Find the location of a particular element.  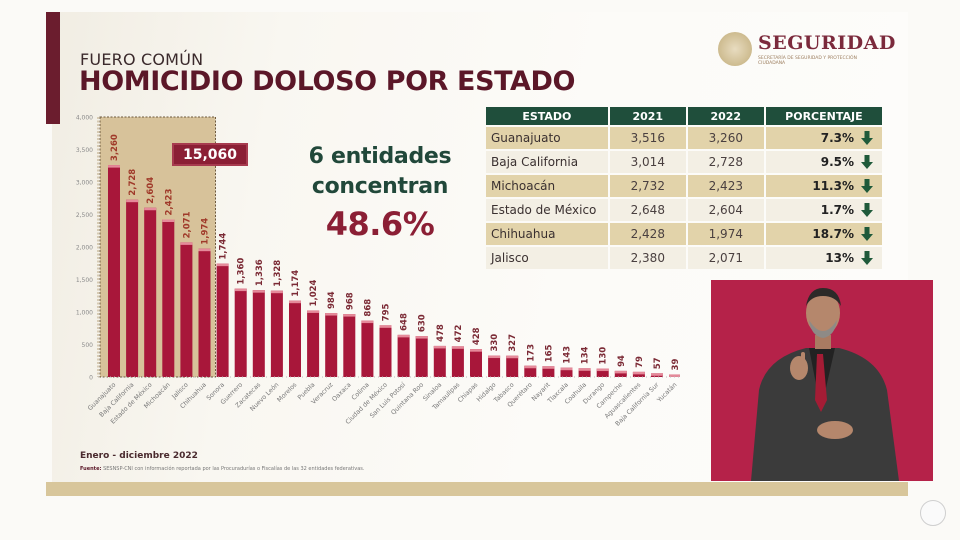

value-label: 330 is located at coordinates (495, 343).